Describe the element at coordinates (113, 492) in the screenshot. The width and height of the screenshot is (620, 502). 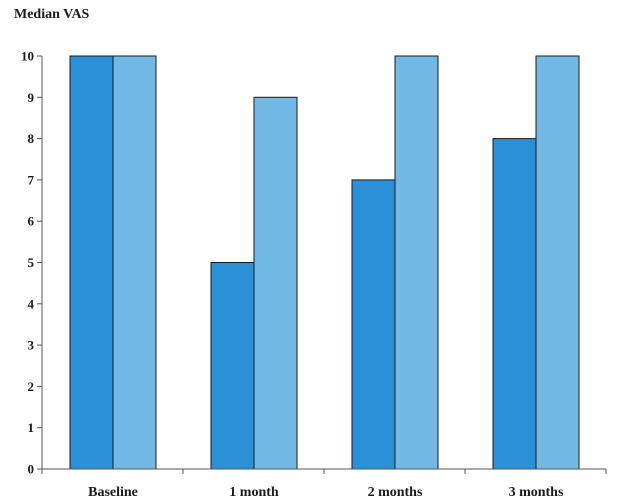
I see `x-tick-label-1: Baseline` at that location.